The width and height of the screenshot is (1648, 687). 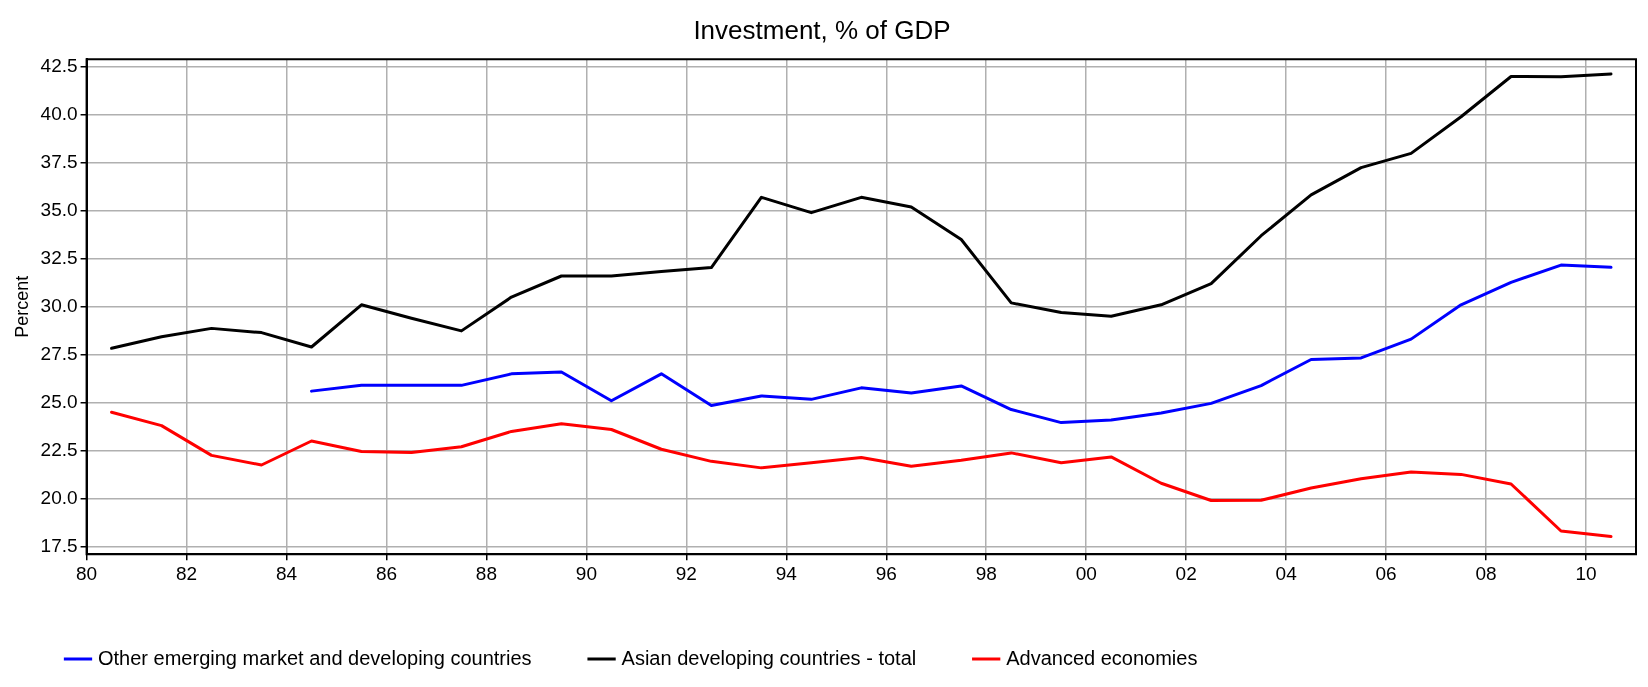 What do you see at coordinates (586, 573) in the screenshot?
I see `x-tick-label: 90` at bounding box center [586, 573].